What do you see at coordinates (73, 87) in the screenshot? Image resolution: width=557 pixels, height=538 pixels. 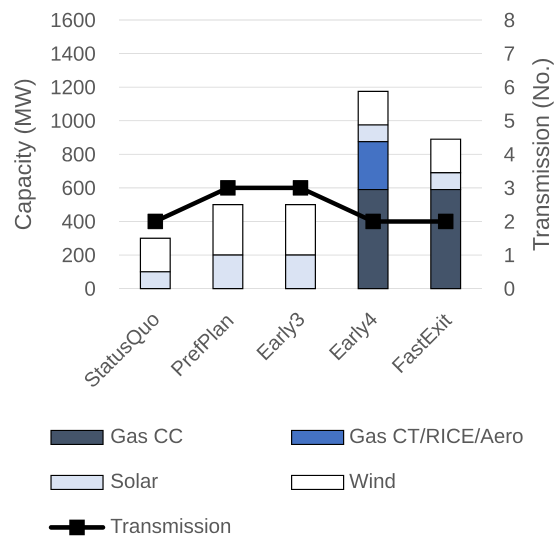 I see `y-tick-label: 1200` at bounding box center [73, 87].